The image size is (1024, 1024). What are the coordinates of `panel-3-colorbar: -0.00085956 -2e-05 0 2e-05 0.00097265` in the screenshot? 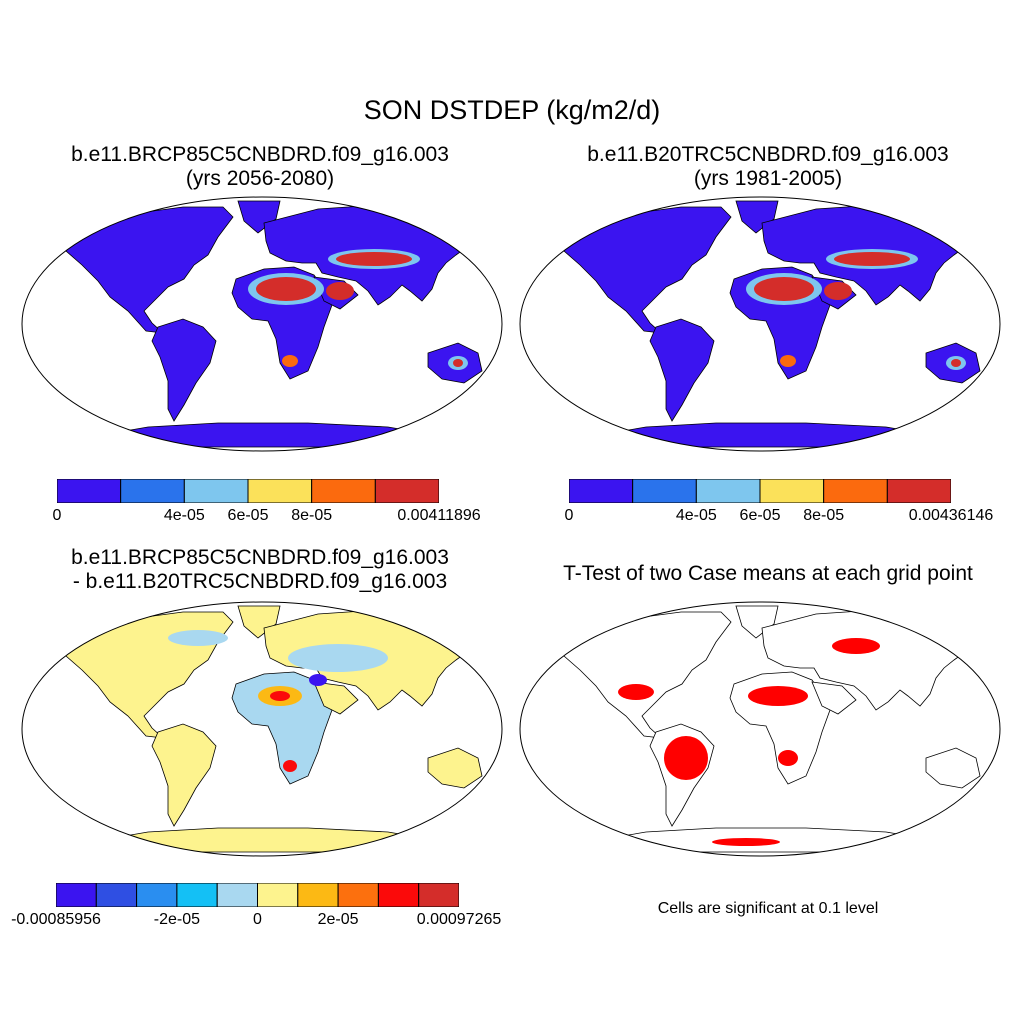 It's located at (256, 907).